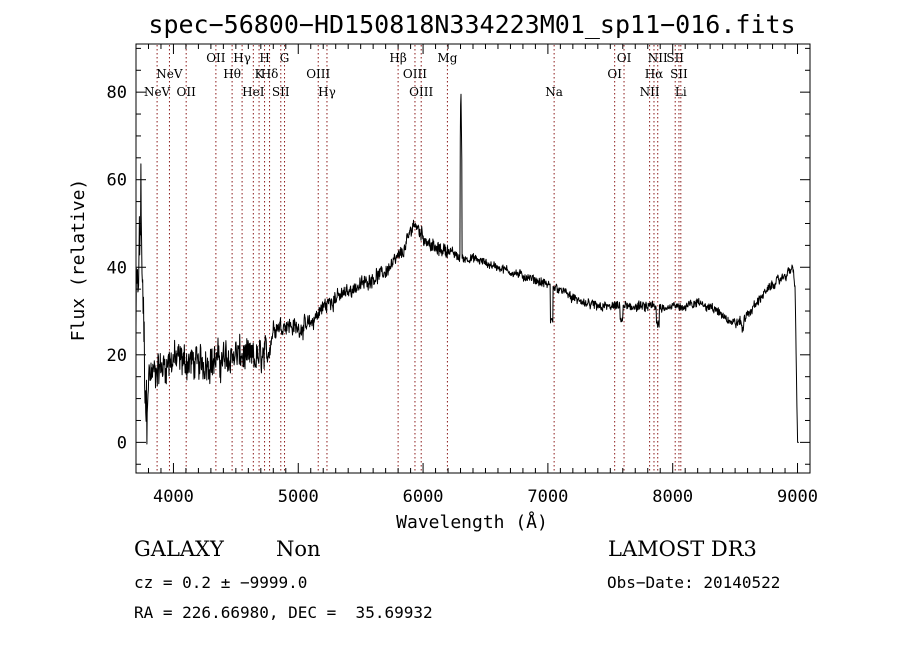 The height and width of the screenshot is (649, 900). Describe the element at coordinates (694, 582) in the screenshot. I see `obs-date-label: Obs−Date: 20140522` at that location.